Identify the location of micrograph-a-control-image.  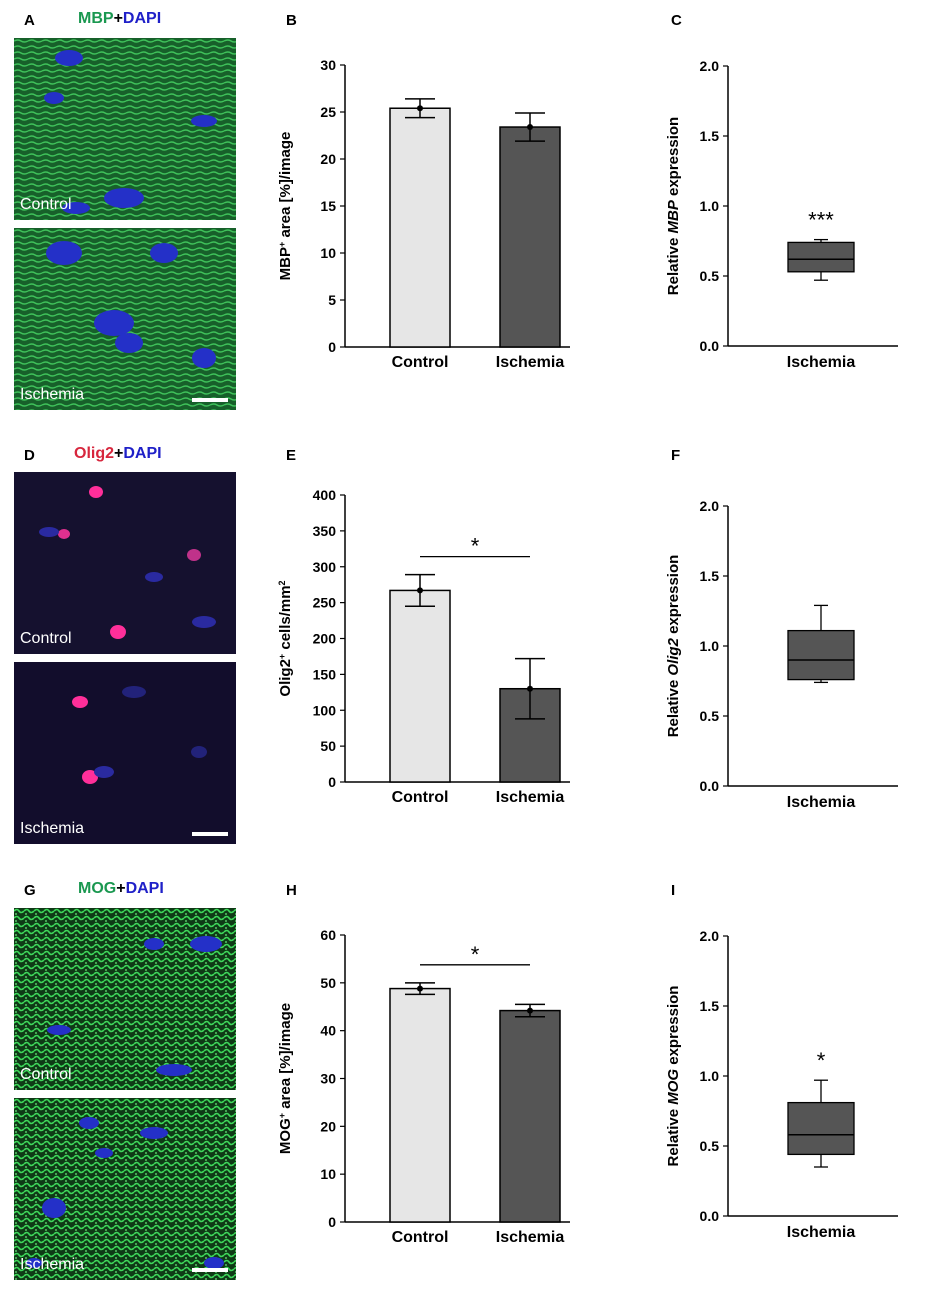
(125, 129).